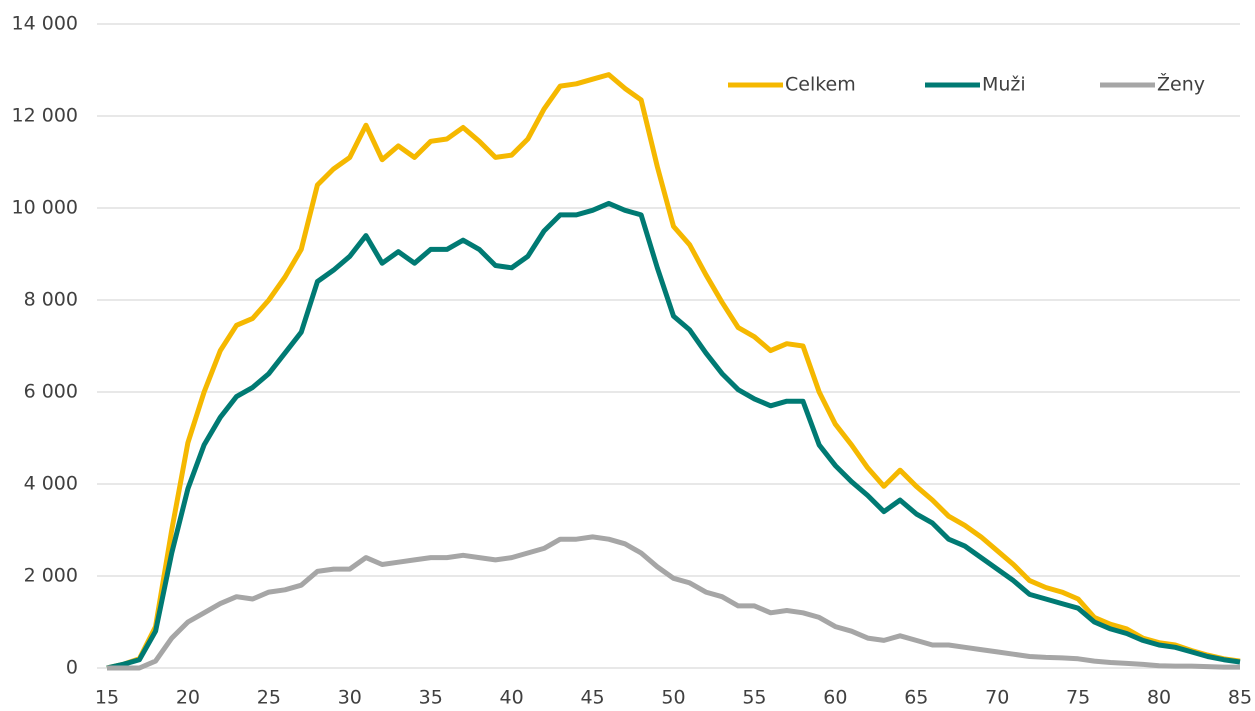 Image resolution: width=1255 pixels, height=711 pixels. What do you see at coordinates (269, 698) in the screenshot?
I see `x-tick-label: 25` at bounding box center [269, 698].